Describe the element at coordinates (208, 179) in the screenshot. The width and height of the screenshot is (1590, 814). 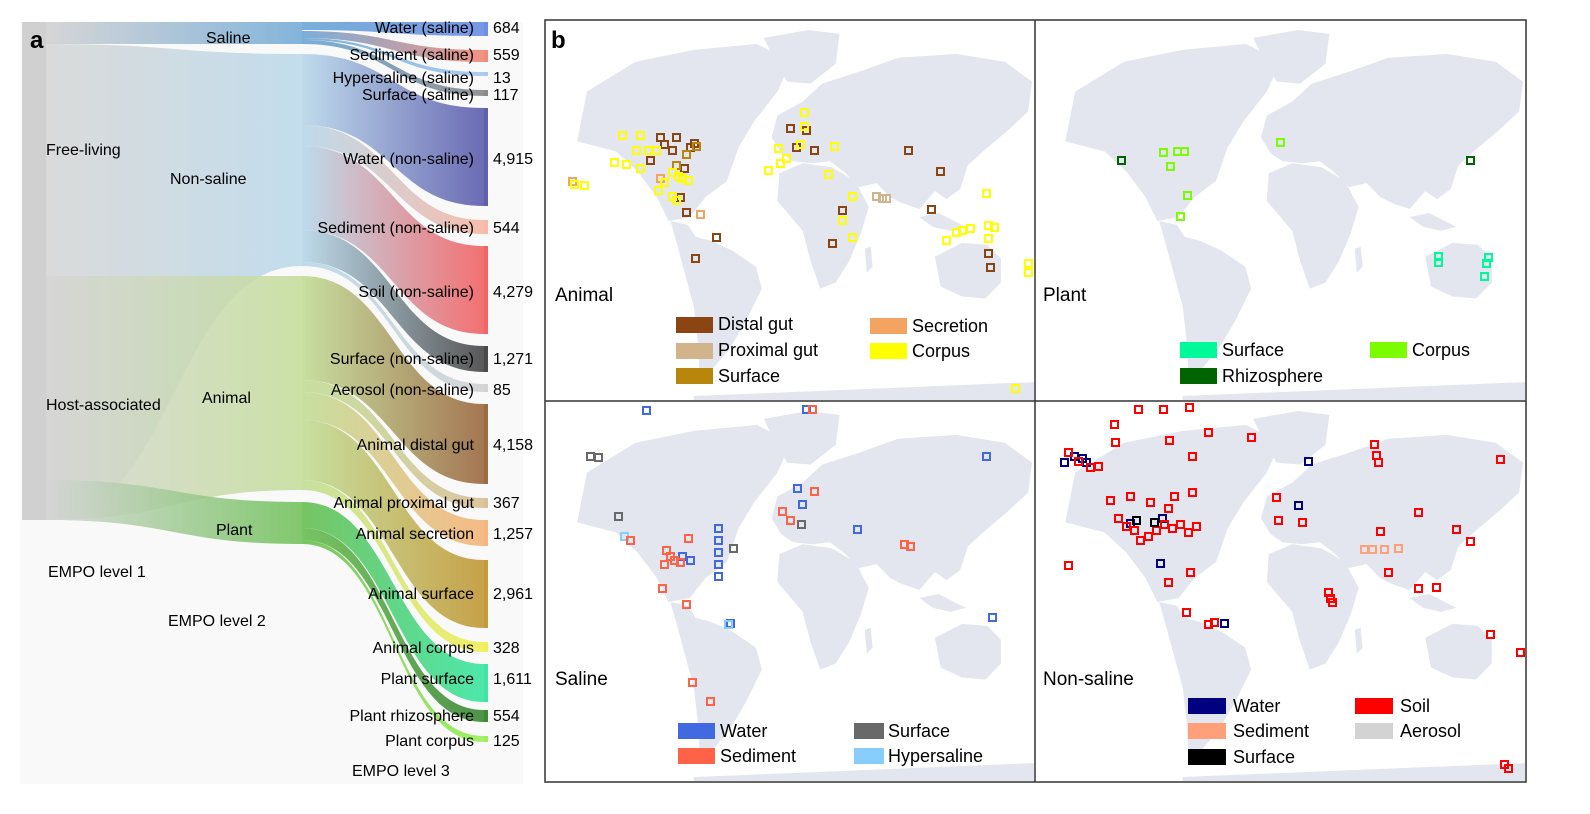
I see `level2-label-nonsaline: Non-saline` at that location.